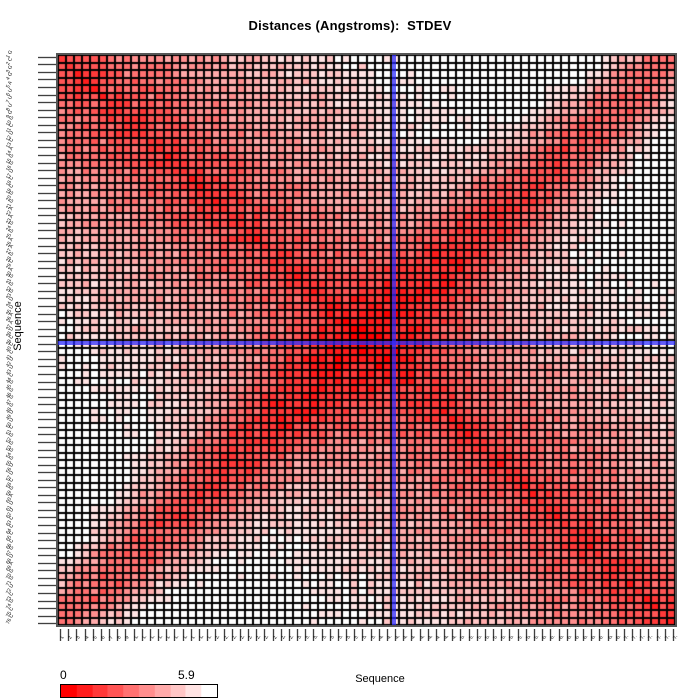  Describe the element at coordinates (366, 635) in the screenshot. I see `x-axis-ticks` at that location.